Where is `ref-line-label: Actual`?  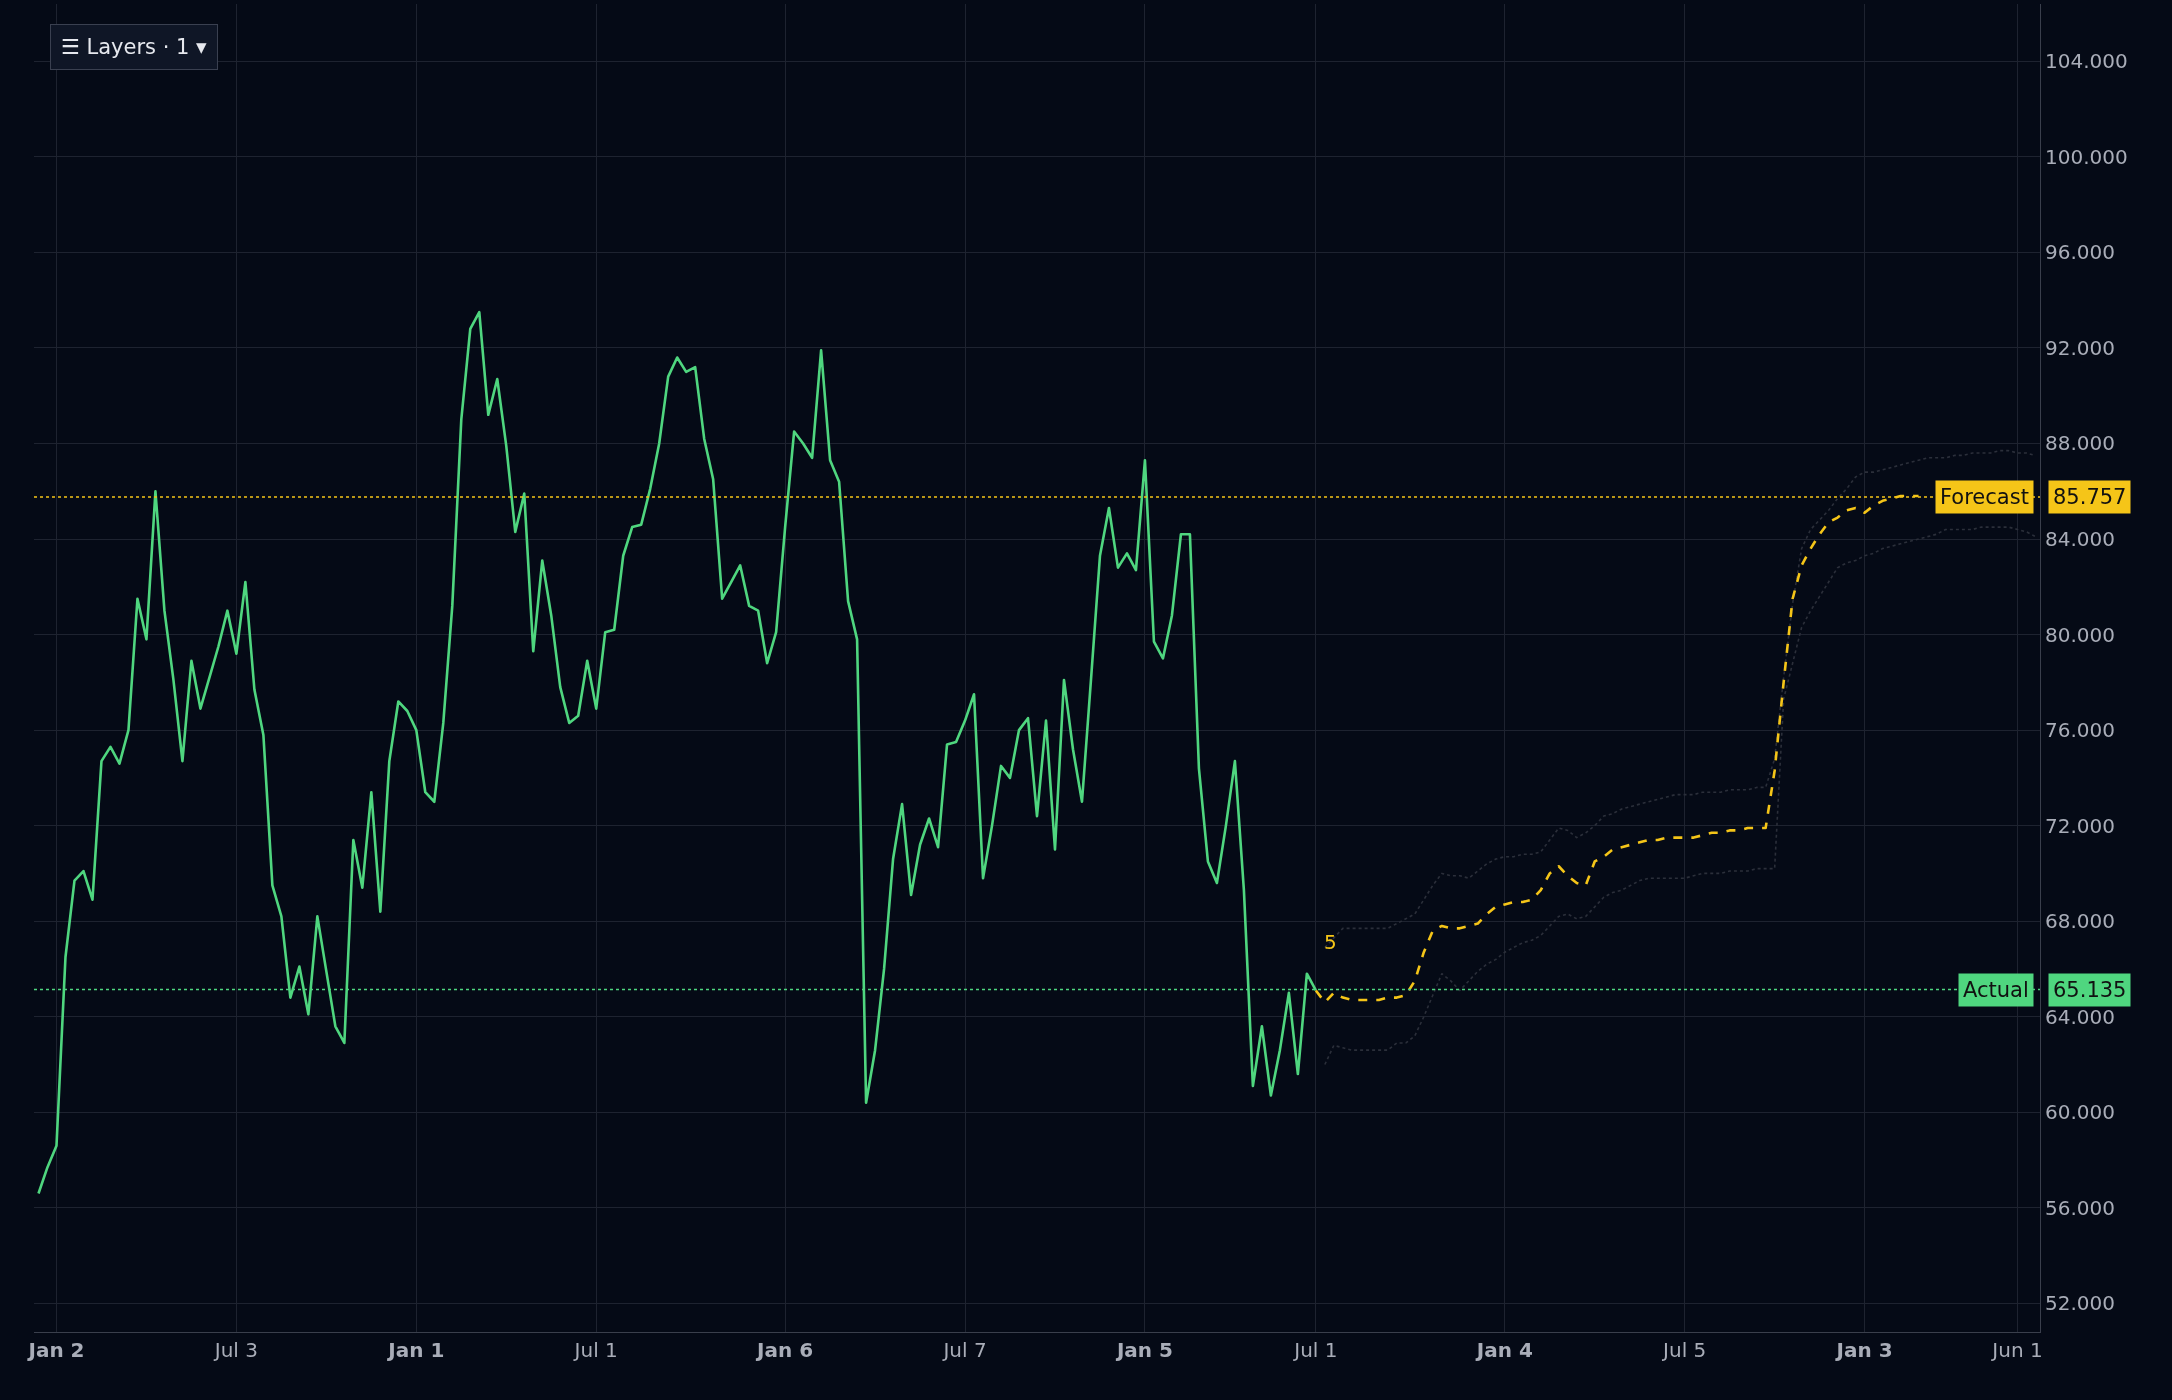
ref-line-label: Actual is located at coordinates (1996, 990).